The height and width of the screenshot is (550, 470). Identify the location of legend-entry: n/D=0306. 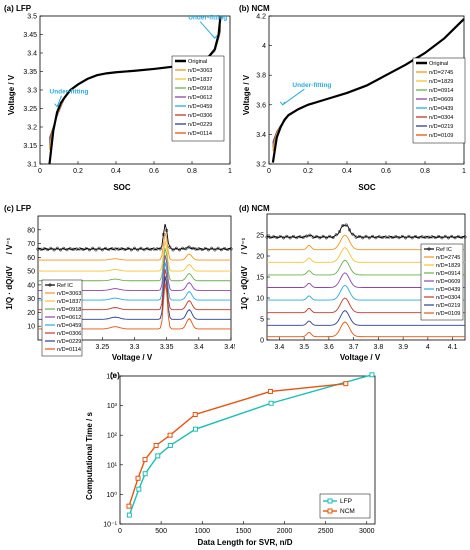
(200, 116).